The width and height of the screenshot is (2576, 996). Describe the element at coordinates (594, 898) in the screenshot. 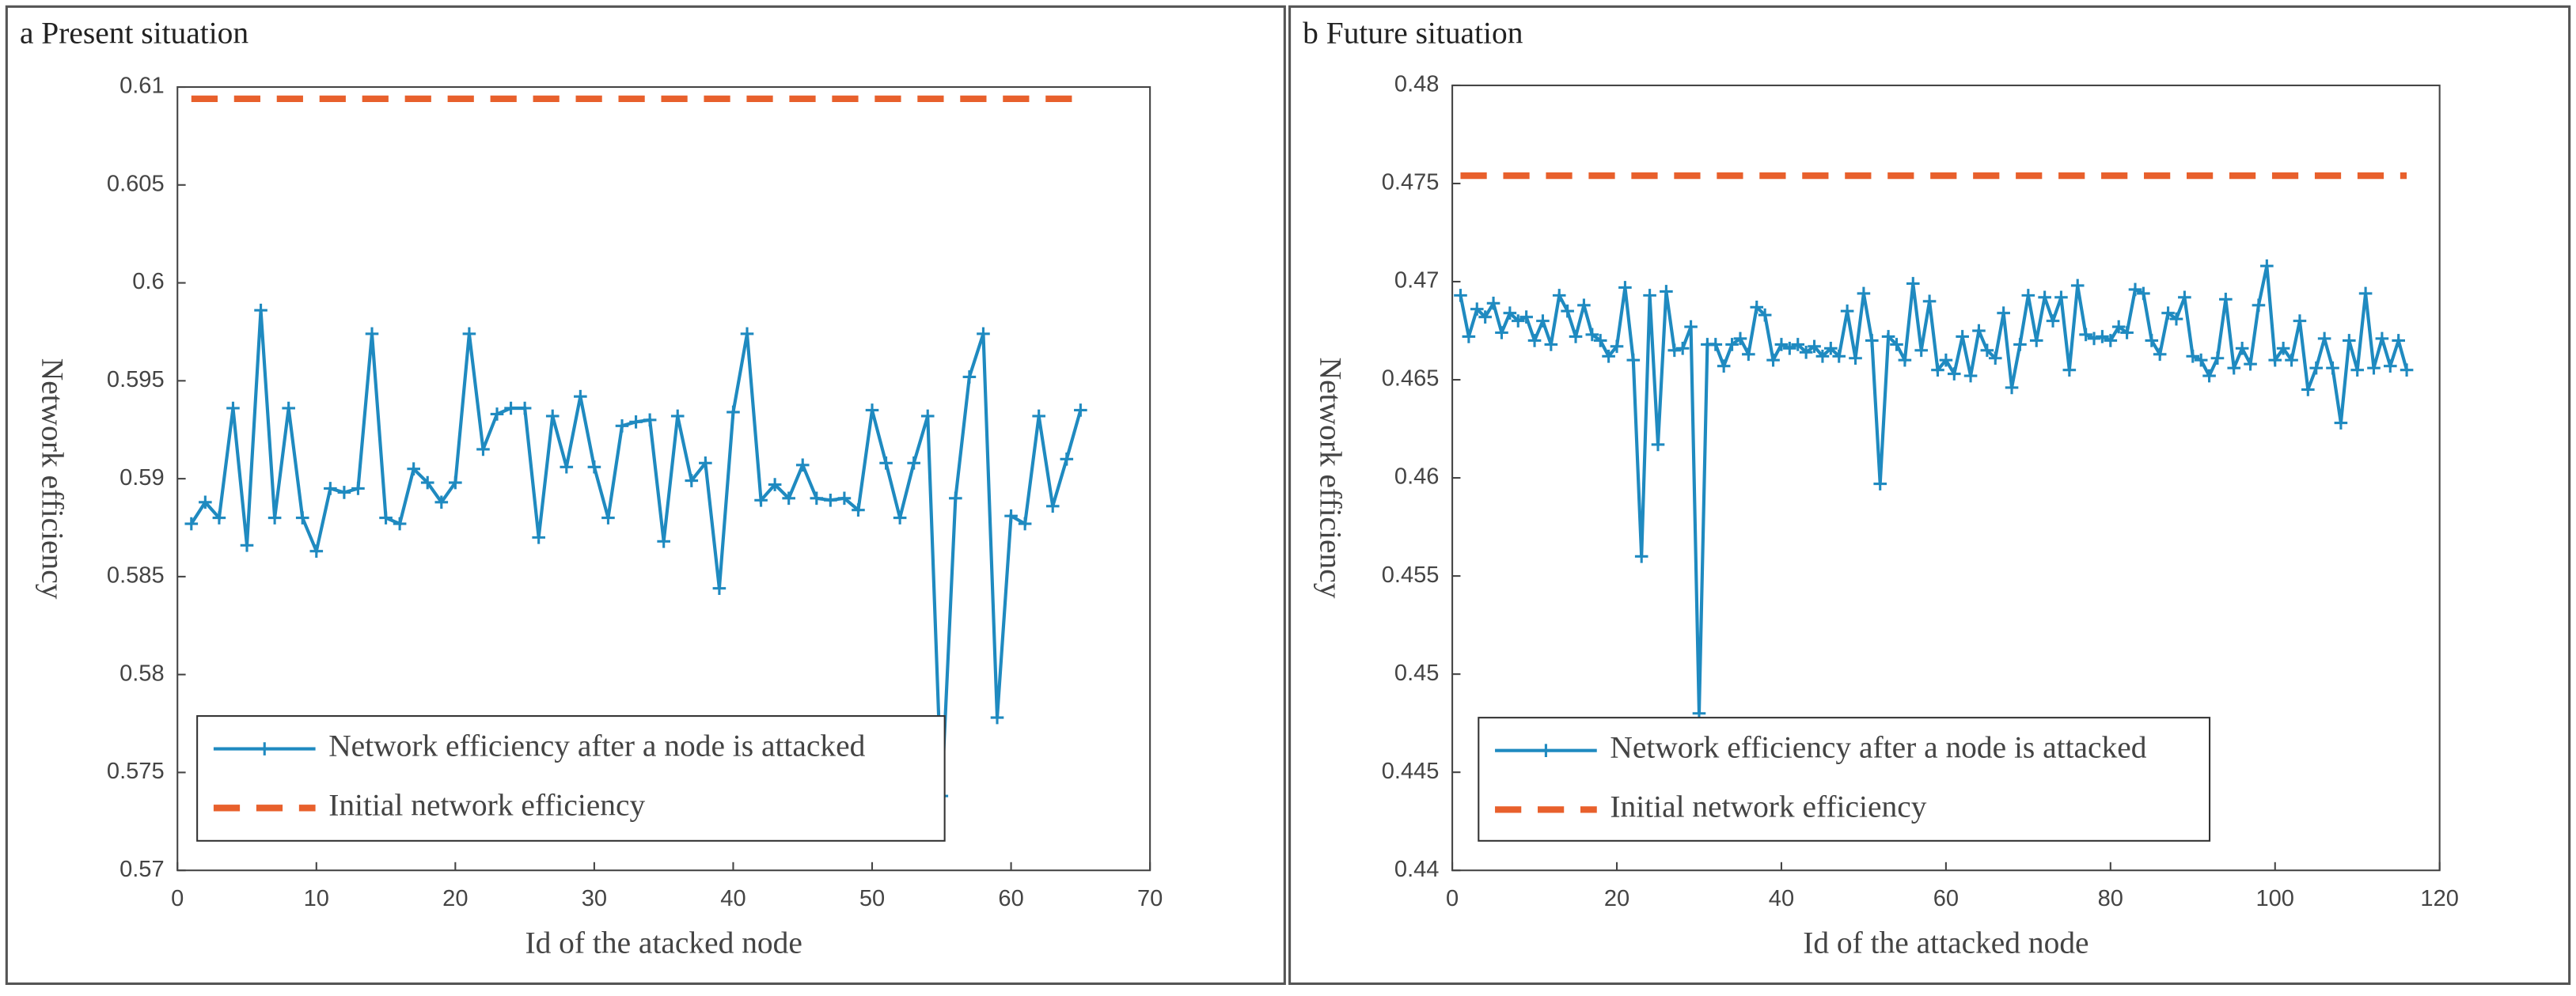

I see `x-tick-label: 30` at that location.